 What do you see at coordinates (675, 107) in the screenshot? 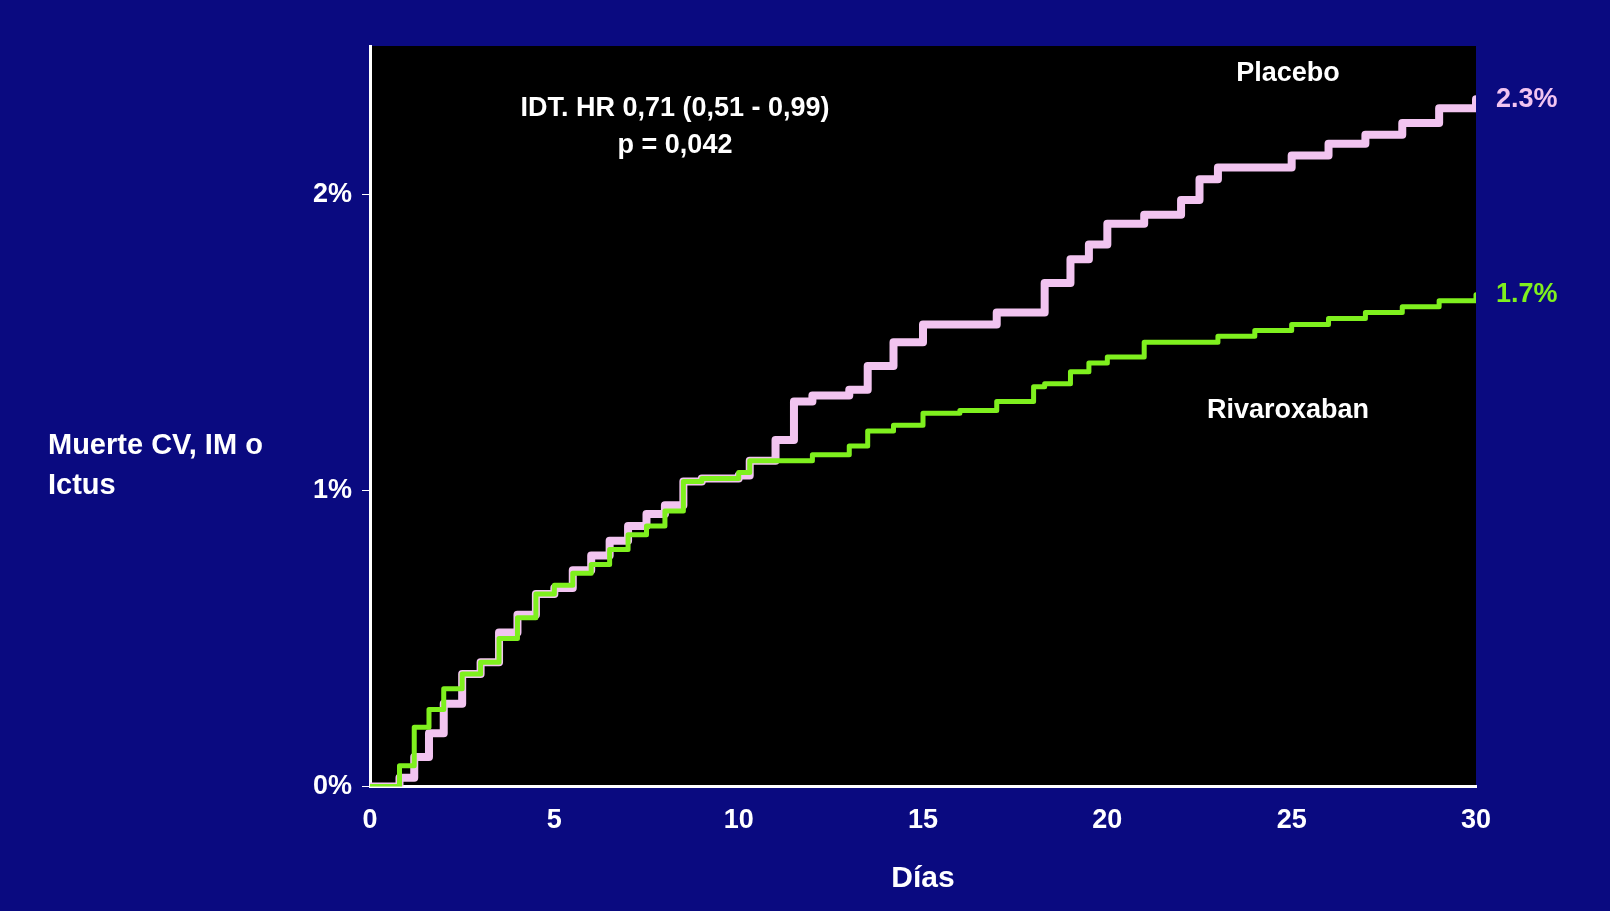
I see `annotation: IDT. HR 0,71 (0,51 - 0,99)` at bounding box center [675, 107].